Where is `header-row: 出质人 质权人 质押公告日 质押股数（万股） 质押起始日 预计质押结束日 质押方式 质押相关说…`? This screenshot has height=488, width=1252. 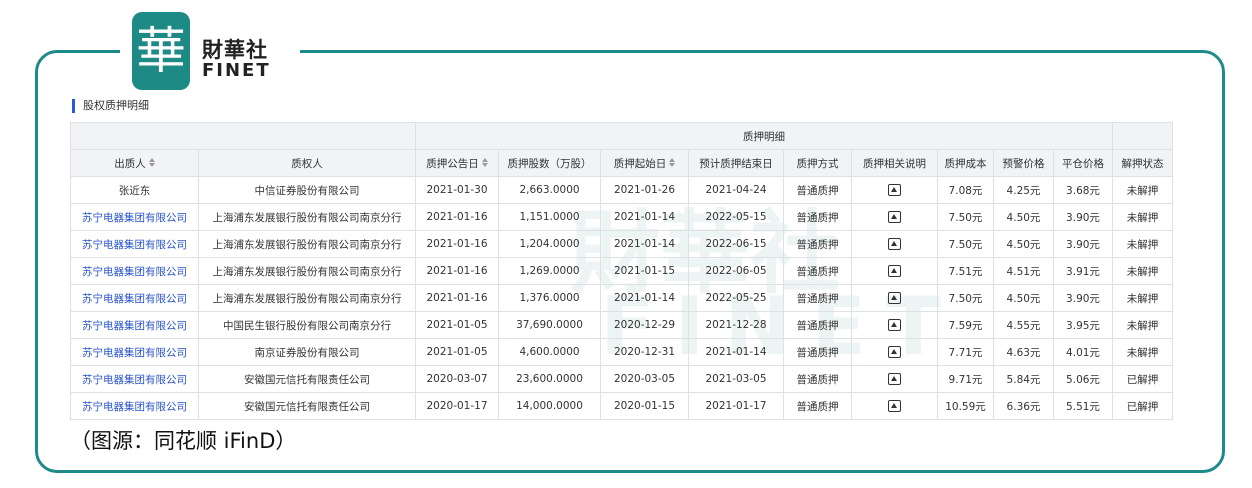 header-row: 出质人 质权人 质押公告日 质押股数（万股） 质押起始日 预计质押结束日 质押方式 质押相关说… is located at coordinates (621, 163).